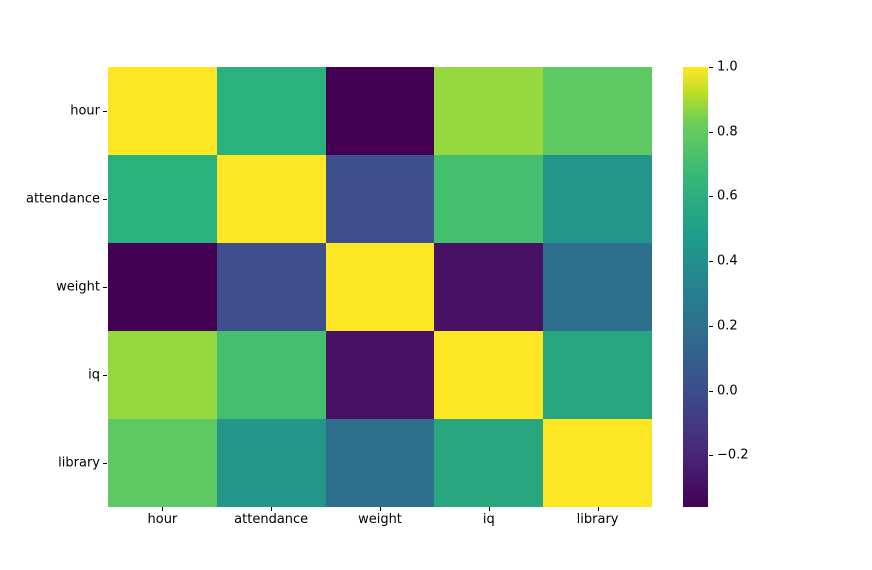  What do you see at coordinates (162, 287) in the screenshot?
I see `heatmap-cell-weight-hour` at bounding box center [162, 287].